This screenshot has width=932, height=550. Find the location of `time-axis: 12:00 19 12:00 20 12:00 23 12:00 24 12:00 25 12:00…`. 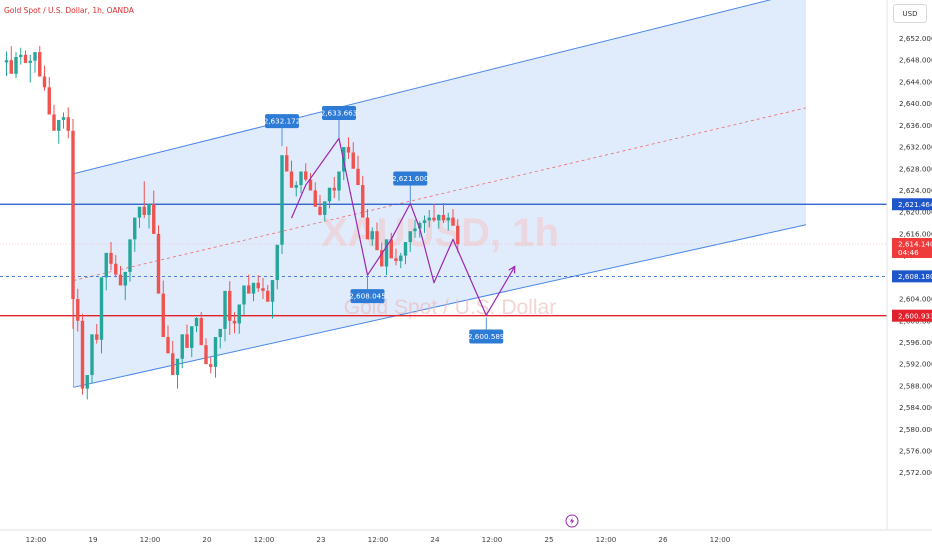

time-axis: 12:00 19 12:00 20 12:00 23 12:00 24 12:00 25 12:00… is located at coordinates (378, 539).